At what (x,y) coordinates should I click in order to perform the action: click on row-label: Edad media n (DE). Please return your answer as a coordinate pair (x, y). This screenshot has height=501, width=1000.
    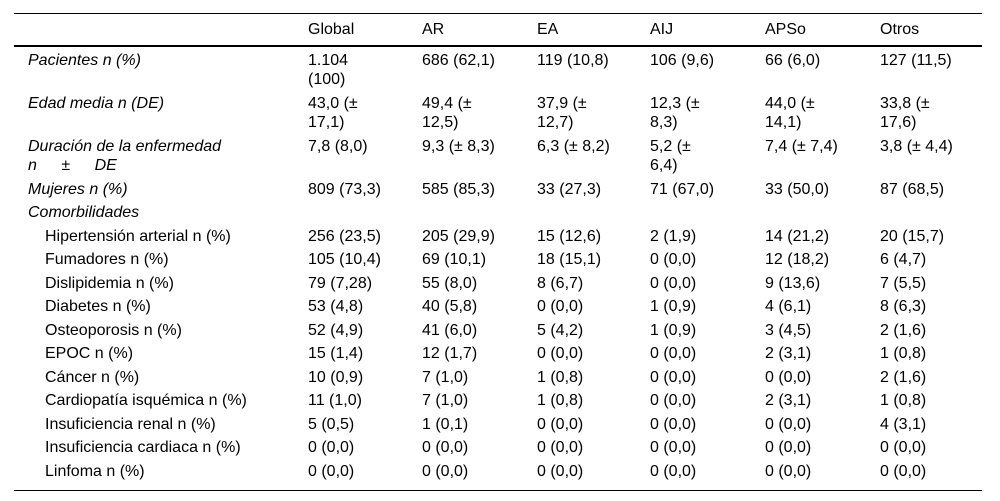
    Looking at the image, I should click on (96, 103).